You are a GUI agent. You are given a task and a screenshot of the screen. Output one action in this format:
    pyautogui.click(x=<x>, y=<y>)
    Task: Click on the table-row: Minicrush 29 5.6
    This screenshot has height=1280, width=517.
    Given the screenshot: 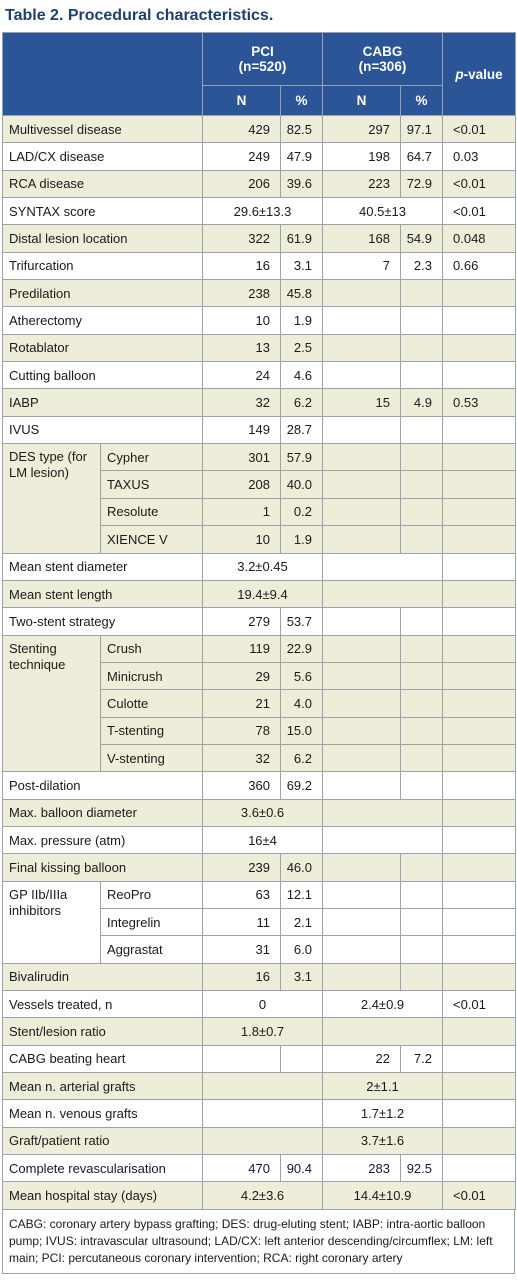 What is the action you would take?
    pyautogui.click(x=259, y=676)
    